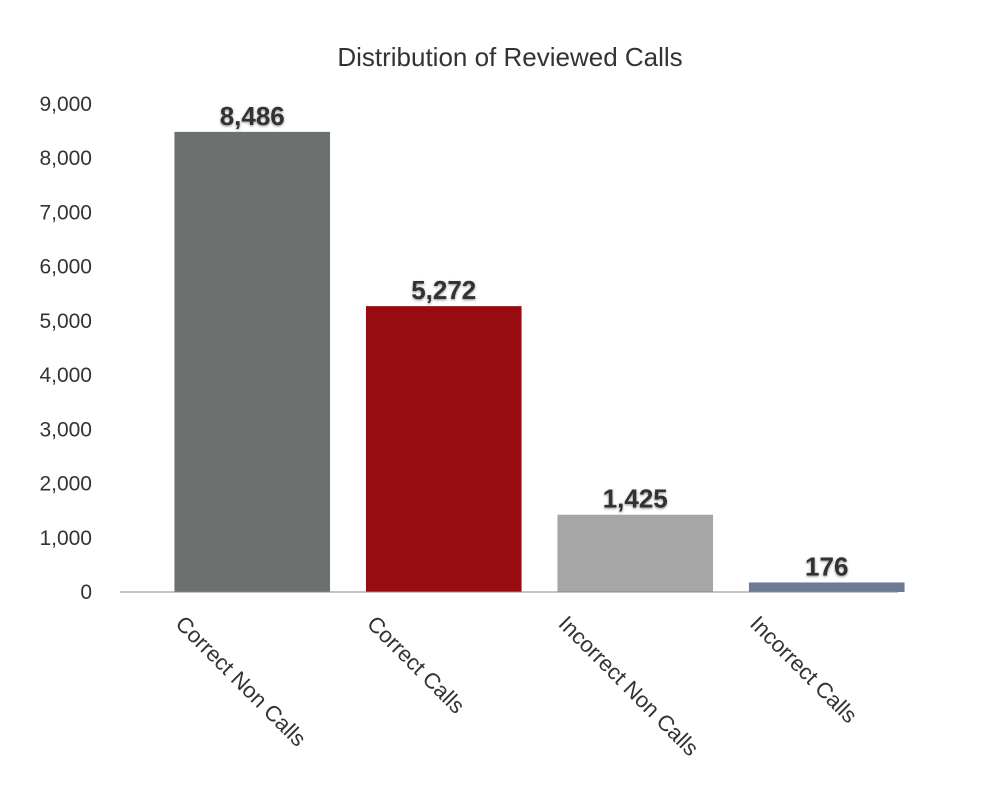 This screenshot has width=992, height=788. I want to click on y-tick-label: 8,000, so click(65, 158).